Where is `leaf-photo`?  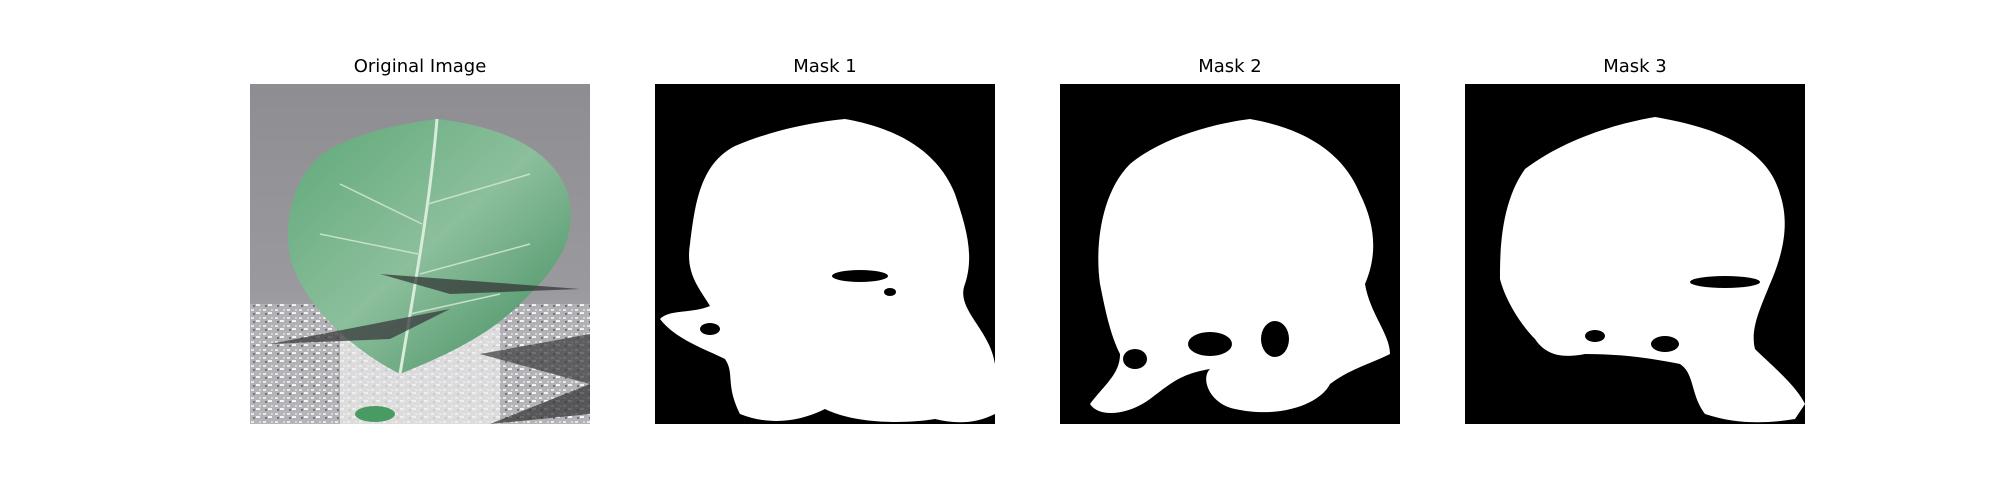 leaf-photo is located at coordinates (420, 254).